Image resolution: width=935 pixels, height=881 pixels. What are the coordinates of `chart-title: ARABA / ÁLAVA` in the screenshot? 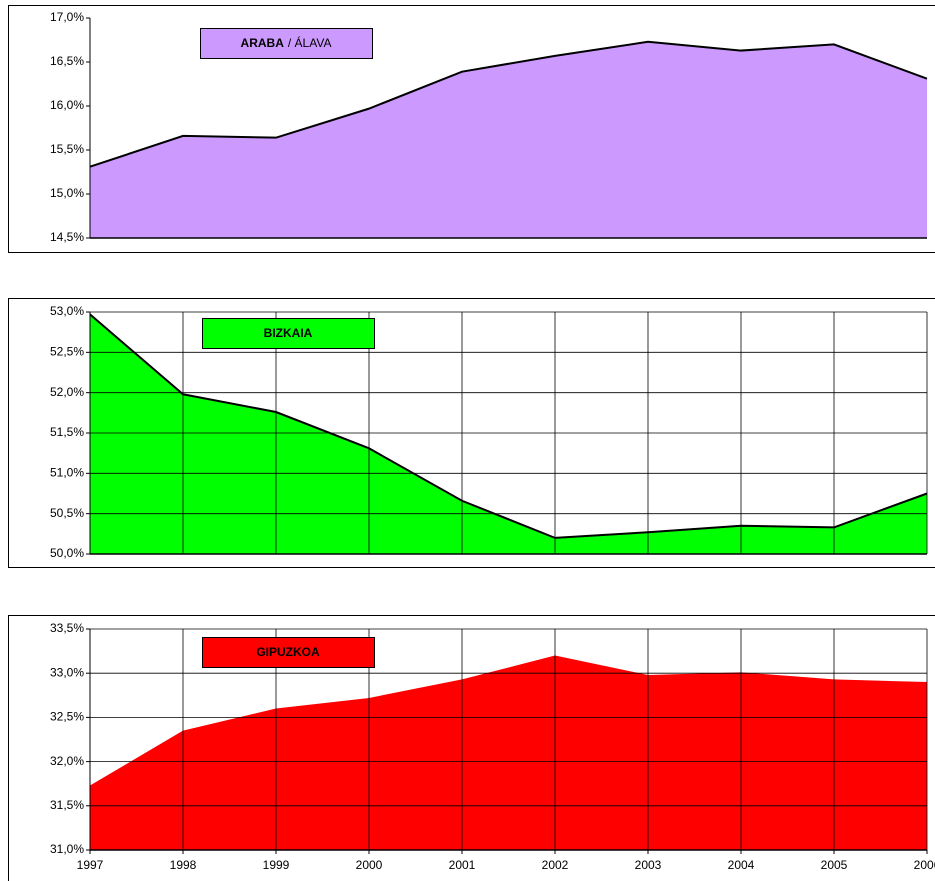 It's located at (286, 42).